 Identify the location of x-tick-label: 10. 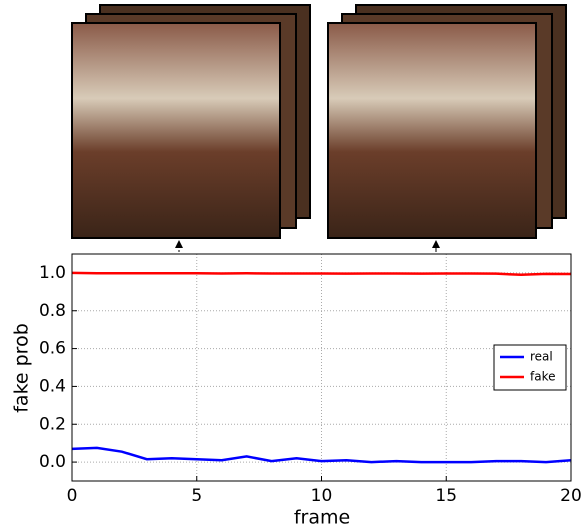
(322, 496).